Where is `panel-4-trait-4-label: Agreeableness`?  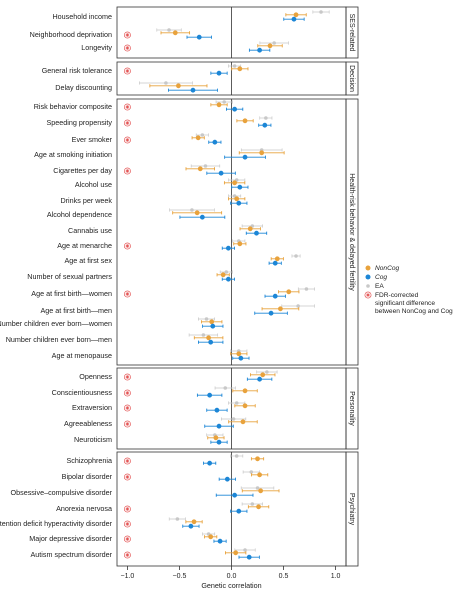
panel-4-trait-4-label: Agreeableness is located at coordinates (88, 423).